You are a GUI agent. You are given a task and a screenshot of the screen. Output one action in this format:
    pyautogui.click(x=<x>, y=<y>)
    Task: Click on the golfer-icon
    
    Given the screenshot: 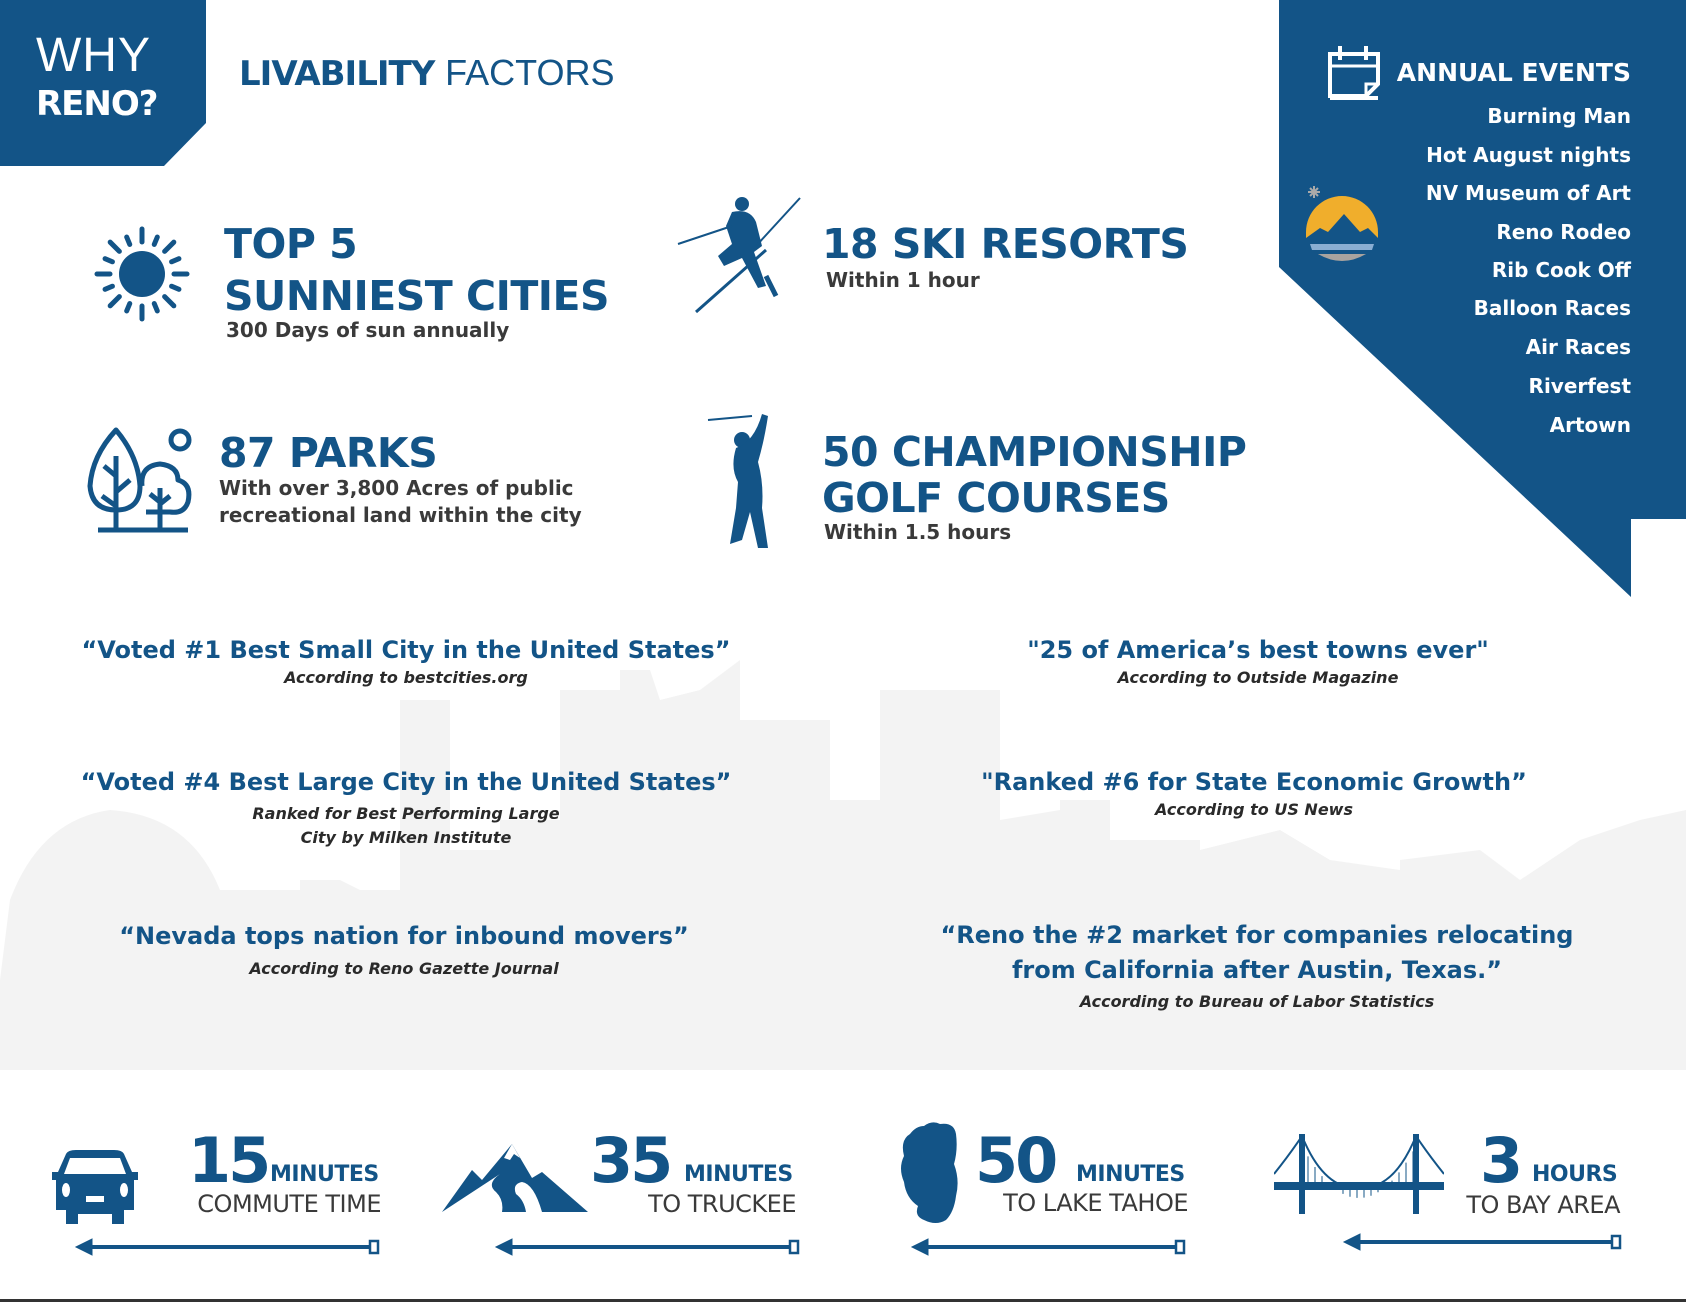 What is the action you would take?
    pyautogui.click(x=737, y=481)
    